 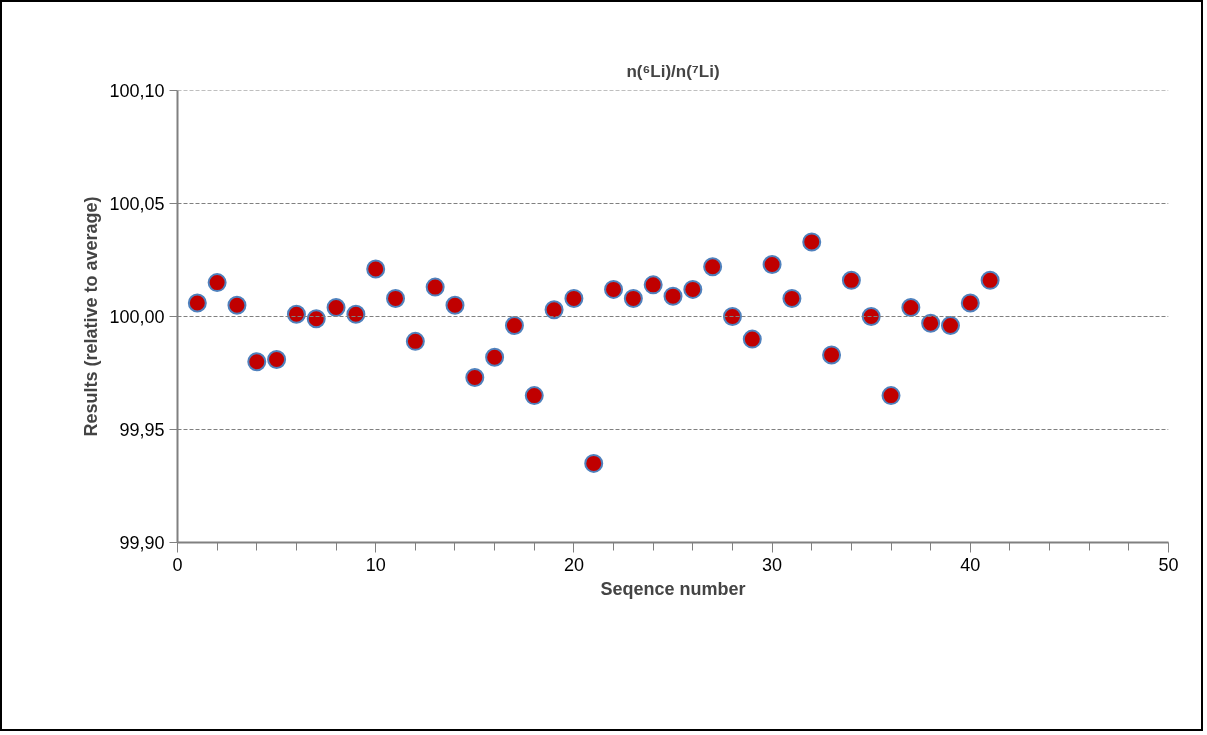 I want to click on y-axis-title: Results (relative to average), so click(x=91, y=316).